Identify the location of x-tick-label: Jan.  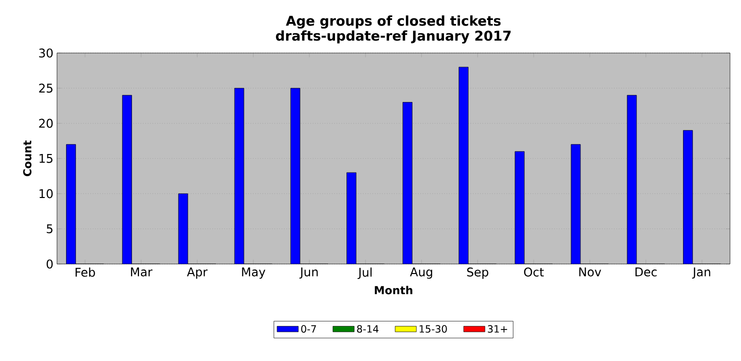
(701, 273).